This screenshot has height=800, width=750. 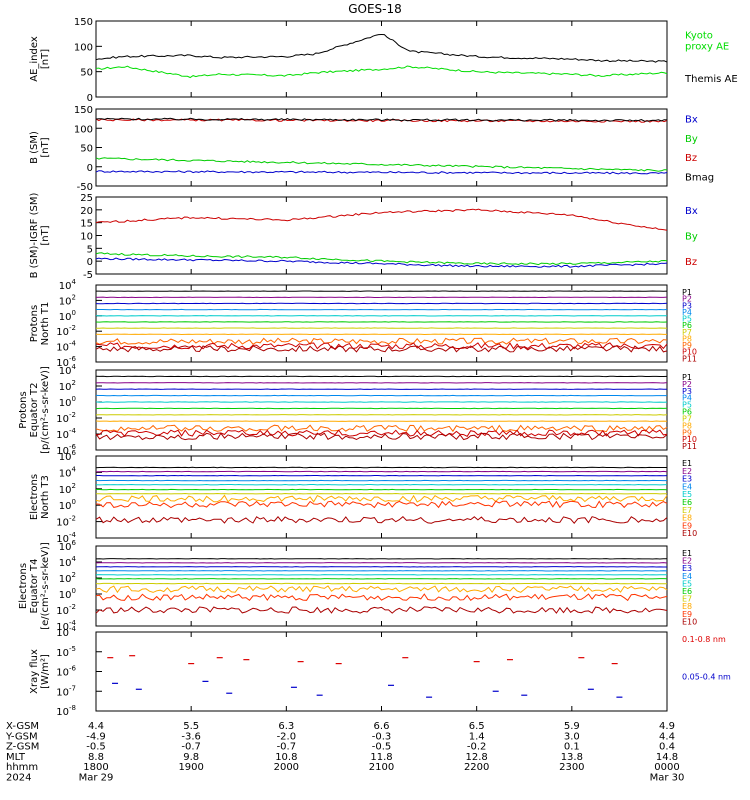 What do you see at coordinates (477, 757) in the screenshot?
I see `x-row-value: 12.8` at bounding box center [477, 757].